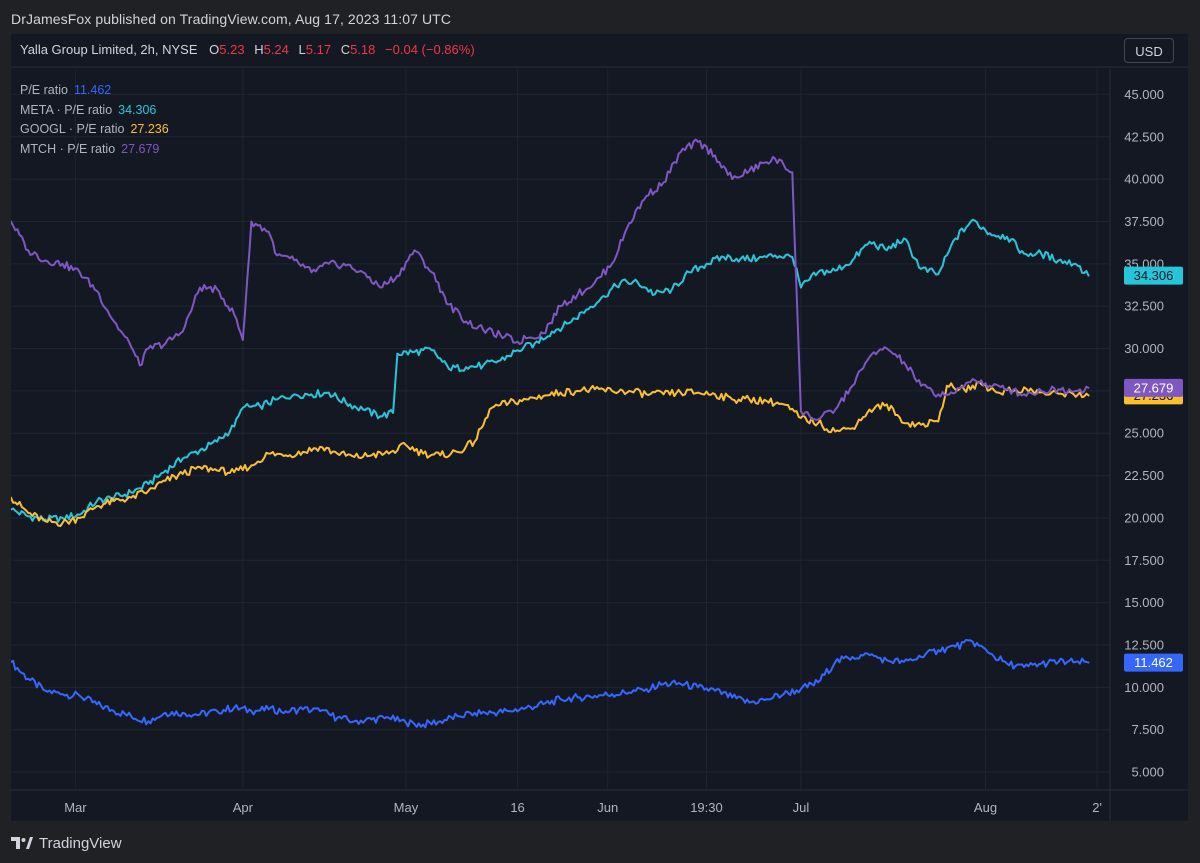 This screenshot has height=863, width=1200. Describe the element at coordinates (149, 129) in the screenshot. I see `legend-value: 27.236` at that location.